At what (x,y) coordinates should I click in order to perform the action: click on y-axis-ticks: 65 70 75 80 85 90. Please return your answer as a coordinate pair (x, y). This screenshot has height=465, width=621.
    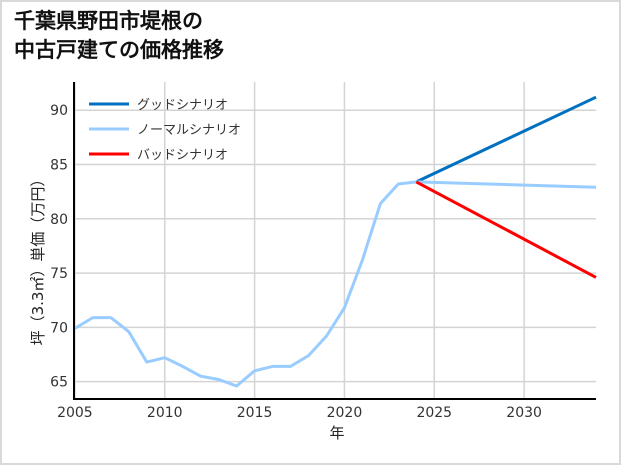
    Looking at the image, I should click on (59, 246).